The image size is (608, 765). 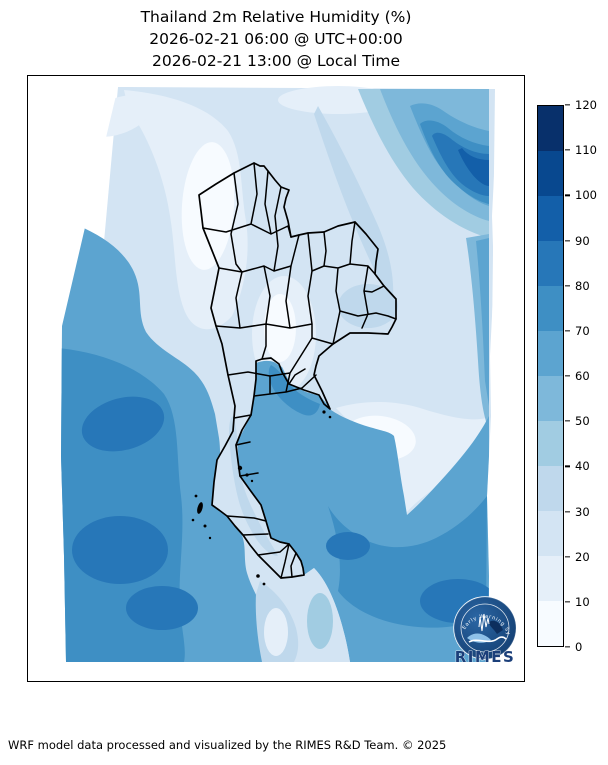 I want to click on fill-region-malaysia-east, so click(x=320, y=621).